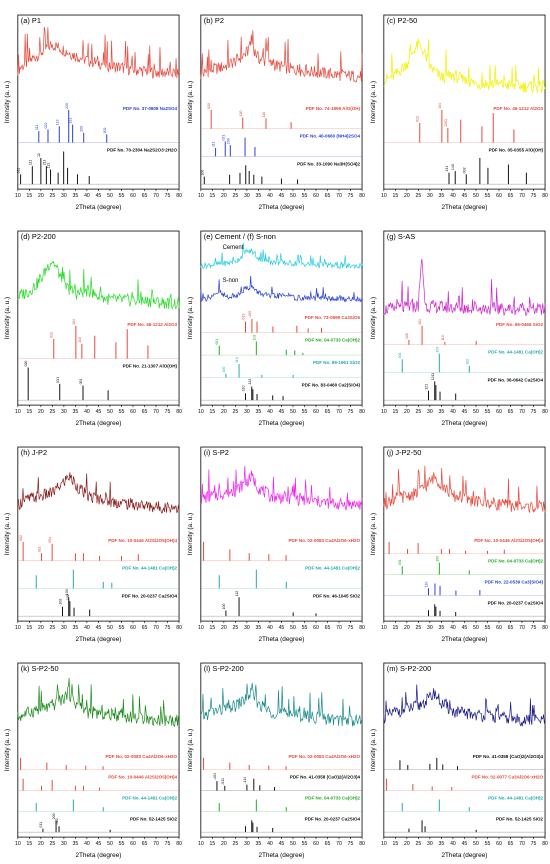  Describe the element at coordinates (50, 540) in the screenshot. I see `miller-index-label: 004` at that location.